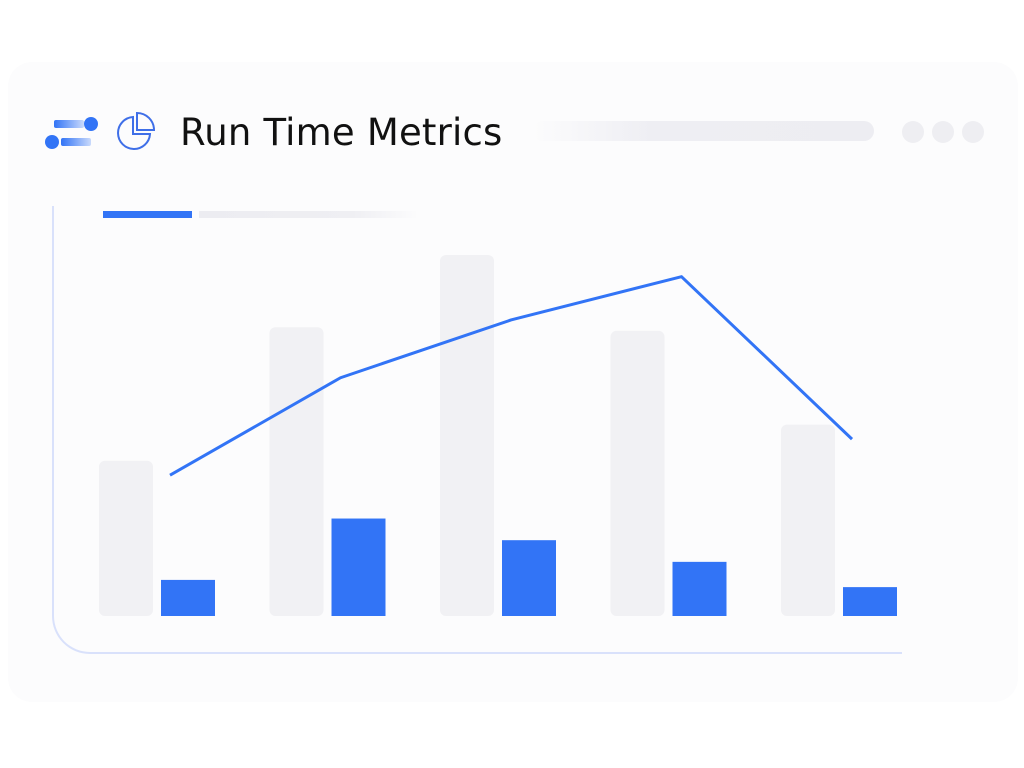 The height and width of the screenshot is (768, 1024). What do you see at coordinates (309, 214) in the screenshot?
I see `inactive-tab-indicator` at bounding box center [309, 214].